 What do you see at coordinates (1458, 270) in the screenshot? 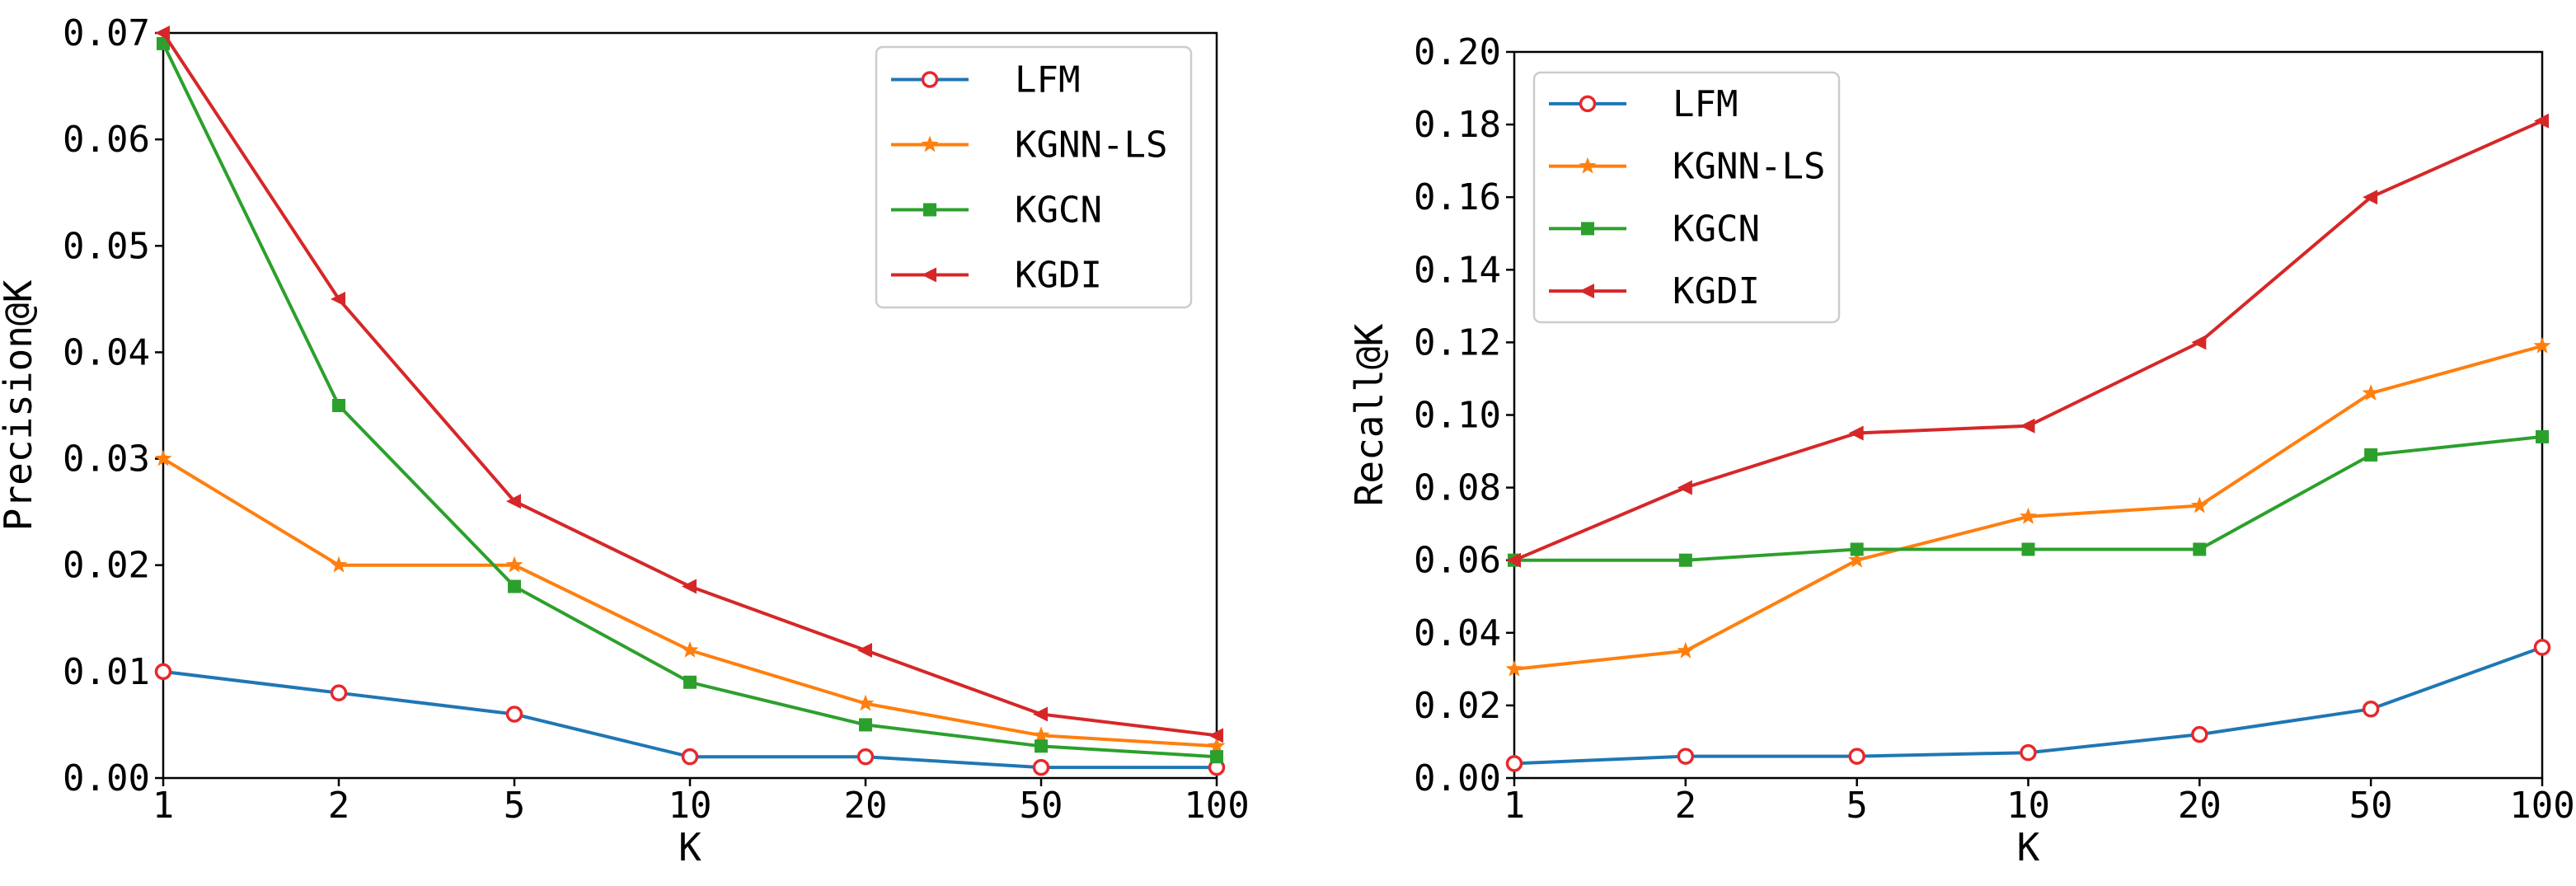
I see `y-tick-label: 0.14` at bounding box center [1458, 270].